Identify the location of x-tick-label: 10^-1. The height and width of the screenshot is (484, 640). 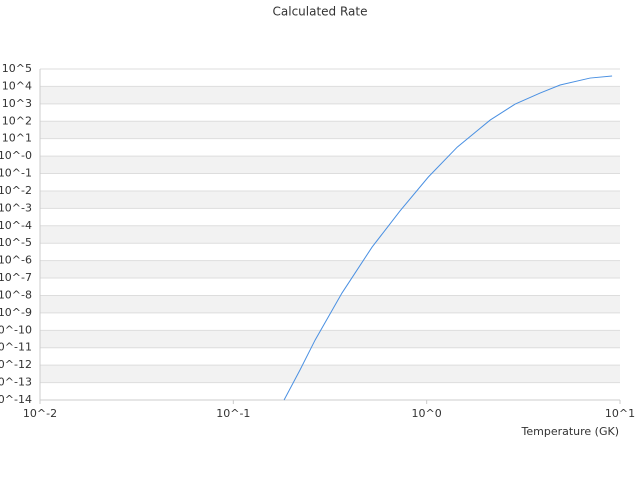
(233, 413).